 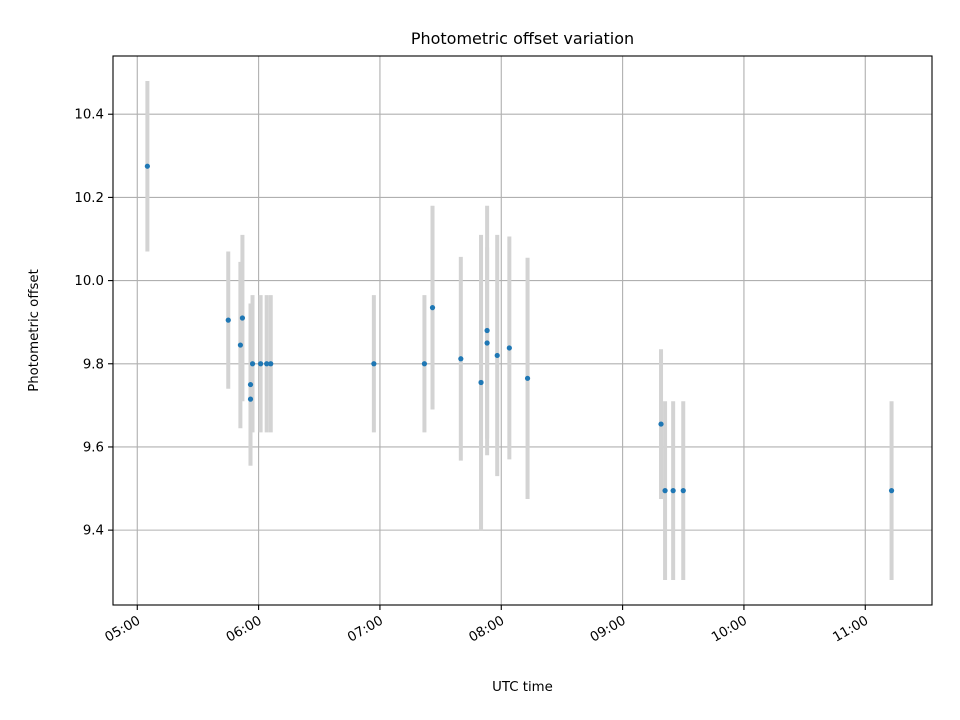 I want to click on y-tick-label: 9.8, so click(x=93, y=364).